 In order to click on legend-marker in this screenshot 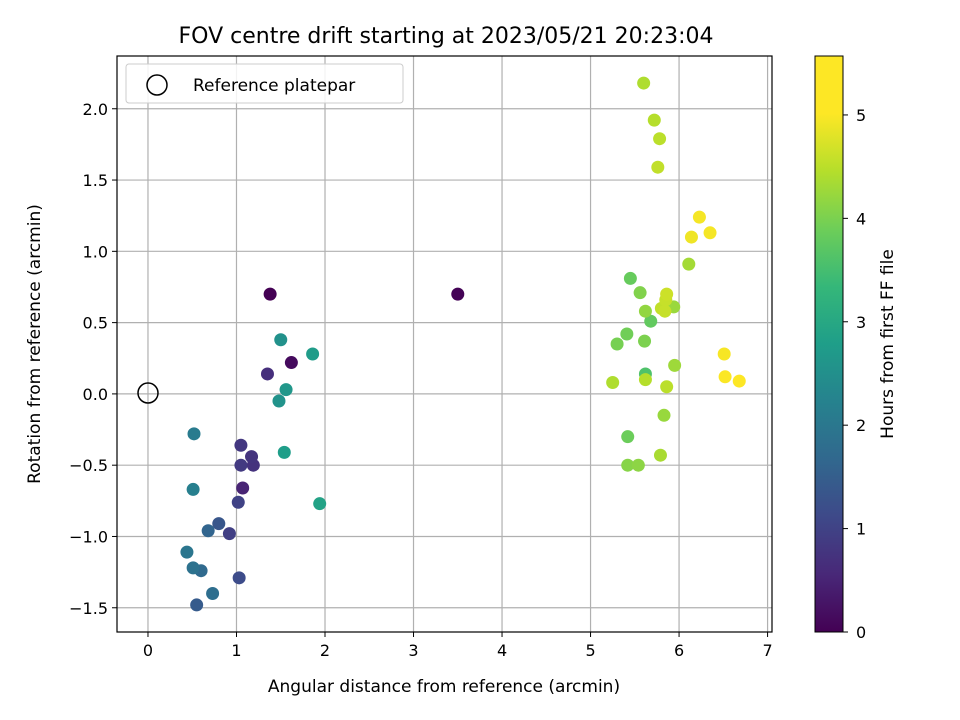, I will do `click(157, 85)`.